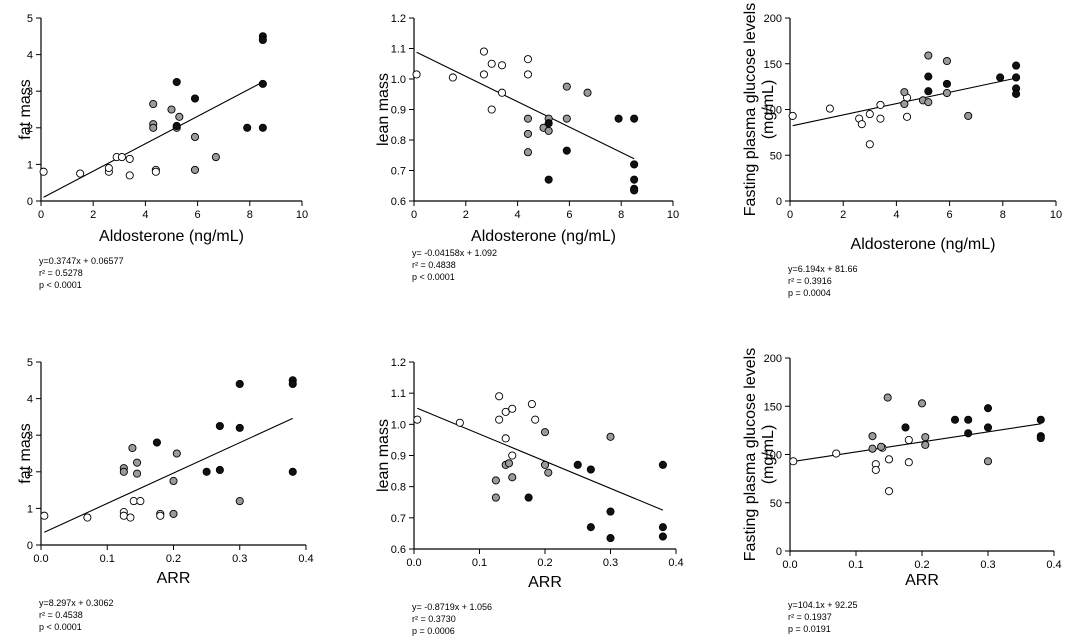  What do you see at coordinates (776, 156) in the screenshot?
I see `y-tick-label: 50` at bounding box center [776, 156].